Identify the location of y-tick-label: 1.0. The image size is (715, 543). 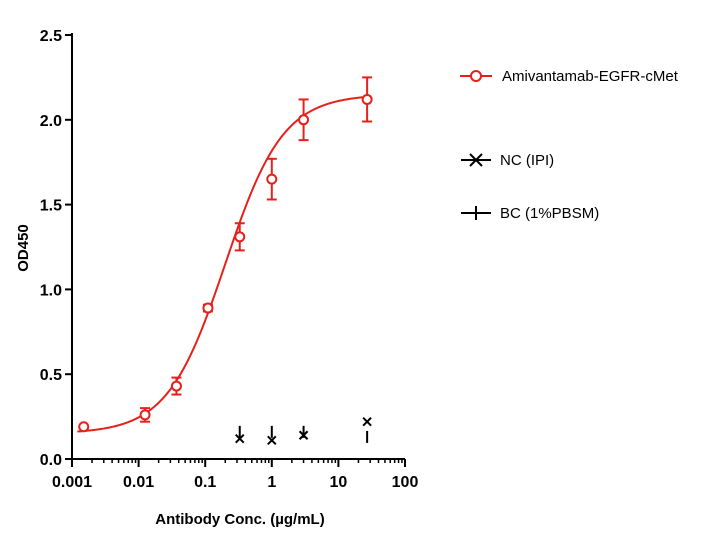
(51, 290).